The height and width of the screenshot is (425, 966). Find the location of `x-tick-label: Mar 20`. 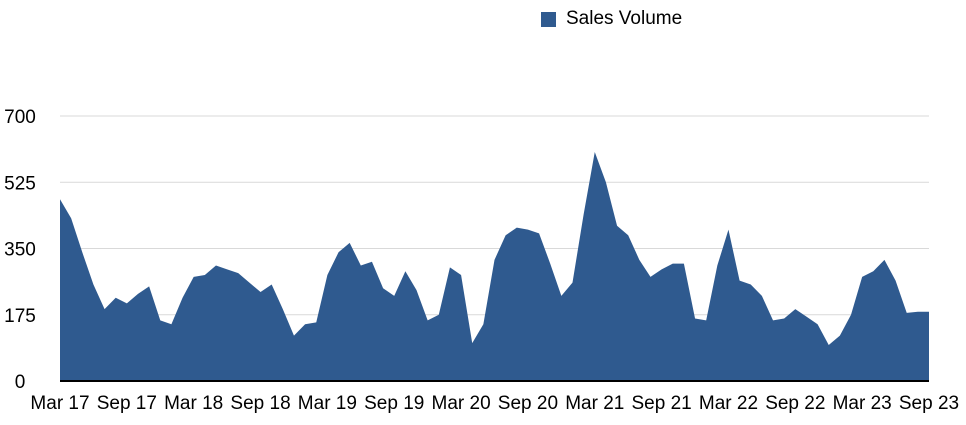

x-tick-label: Mar 20 is located at coordinates (461, 403).